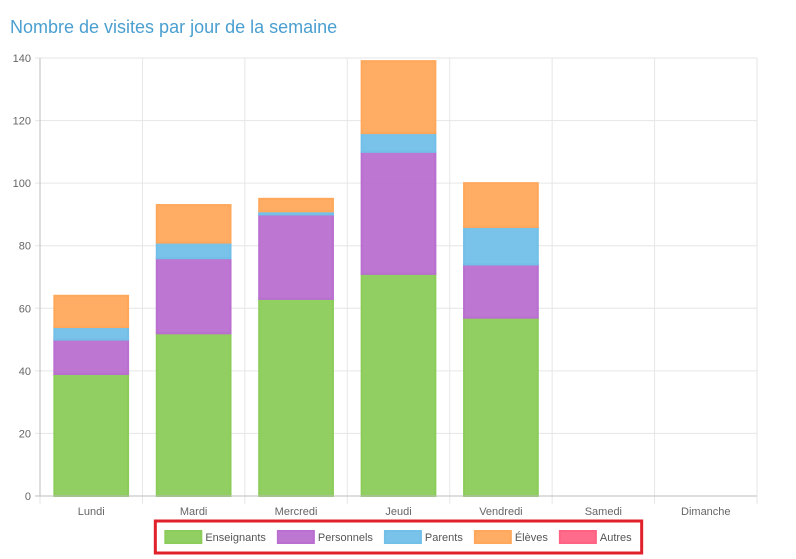  Describe the element at coordinates (194, 512) in the screenshot. I see `x-tick-label: Mardi` at that location.